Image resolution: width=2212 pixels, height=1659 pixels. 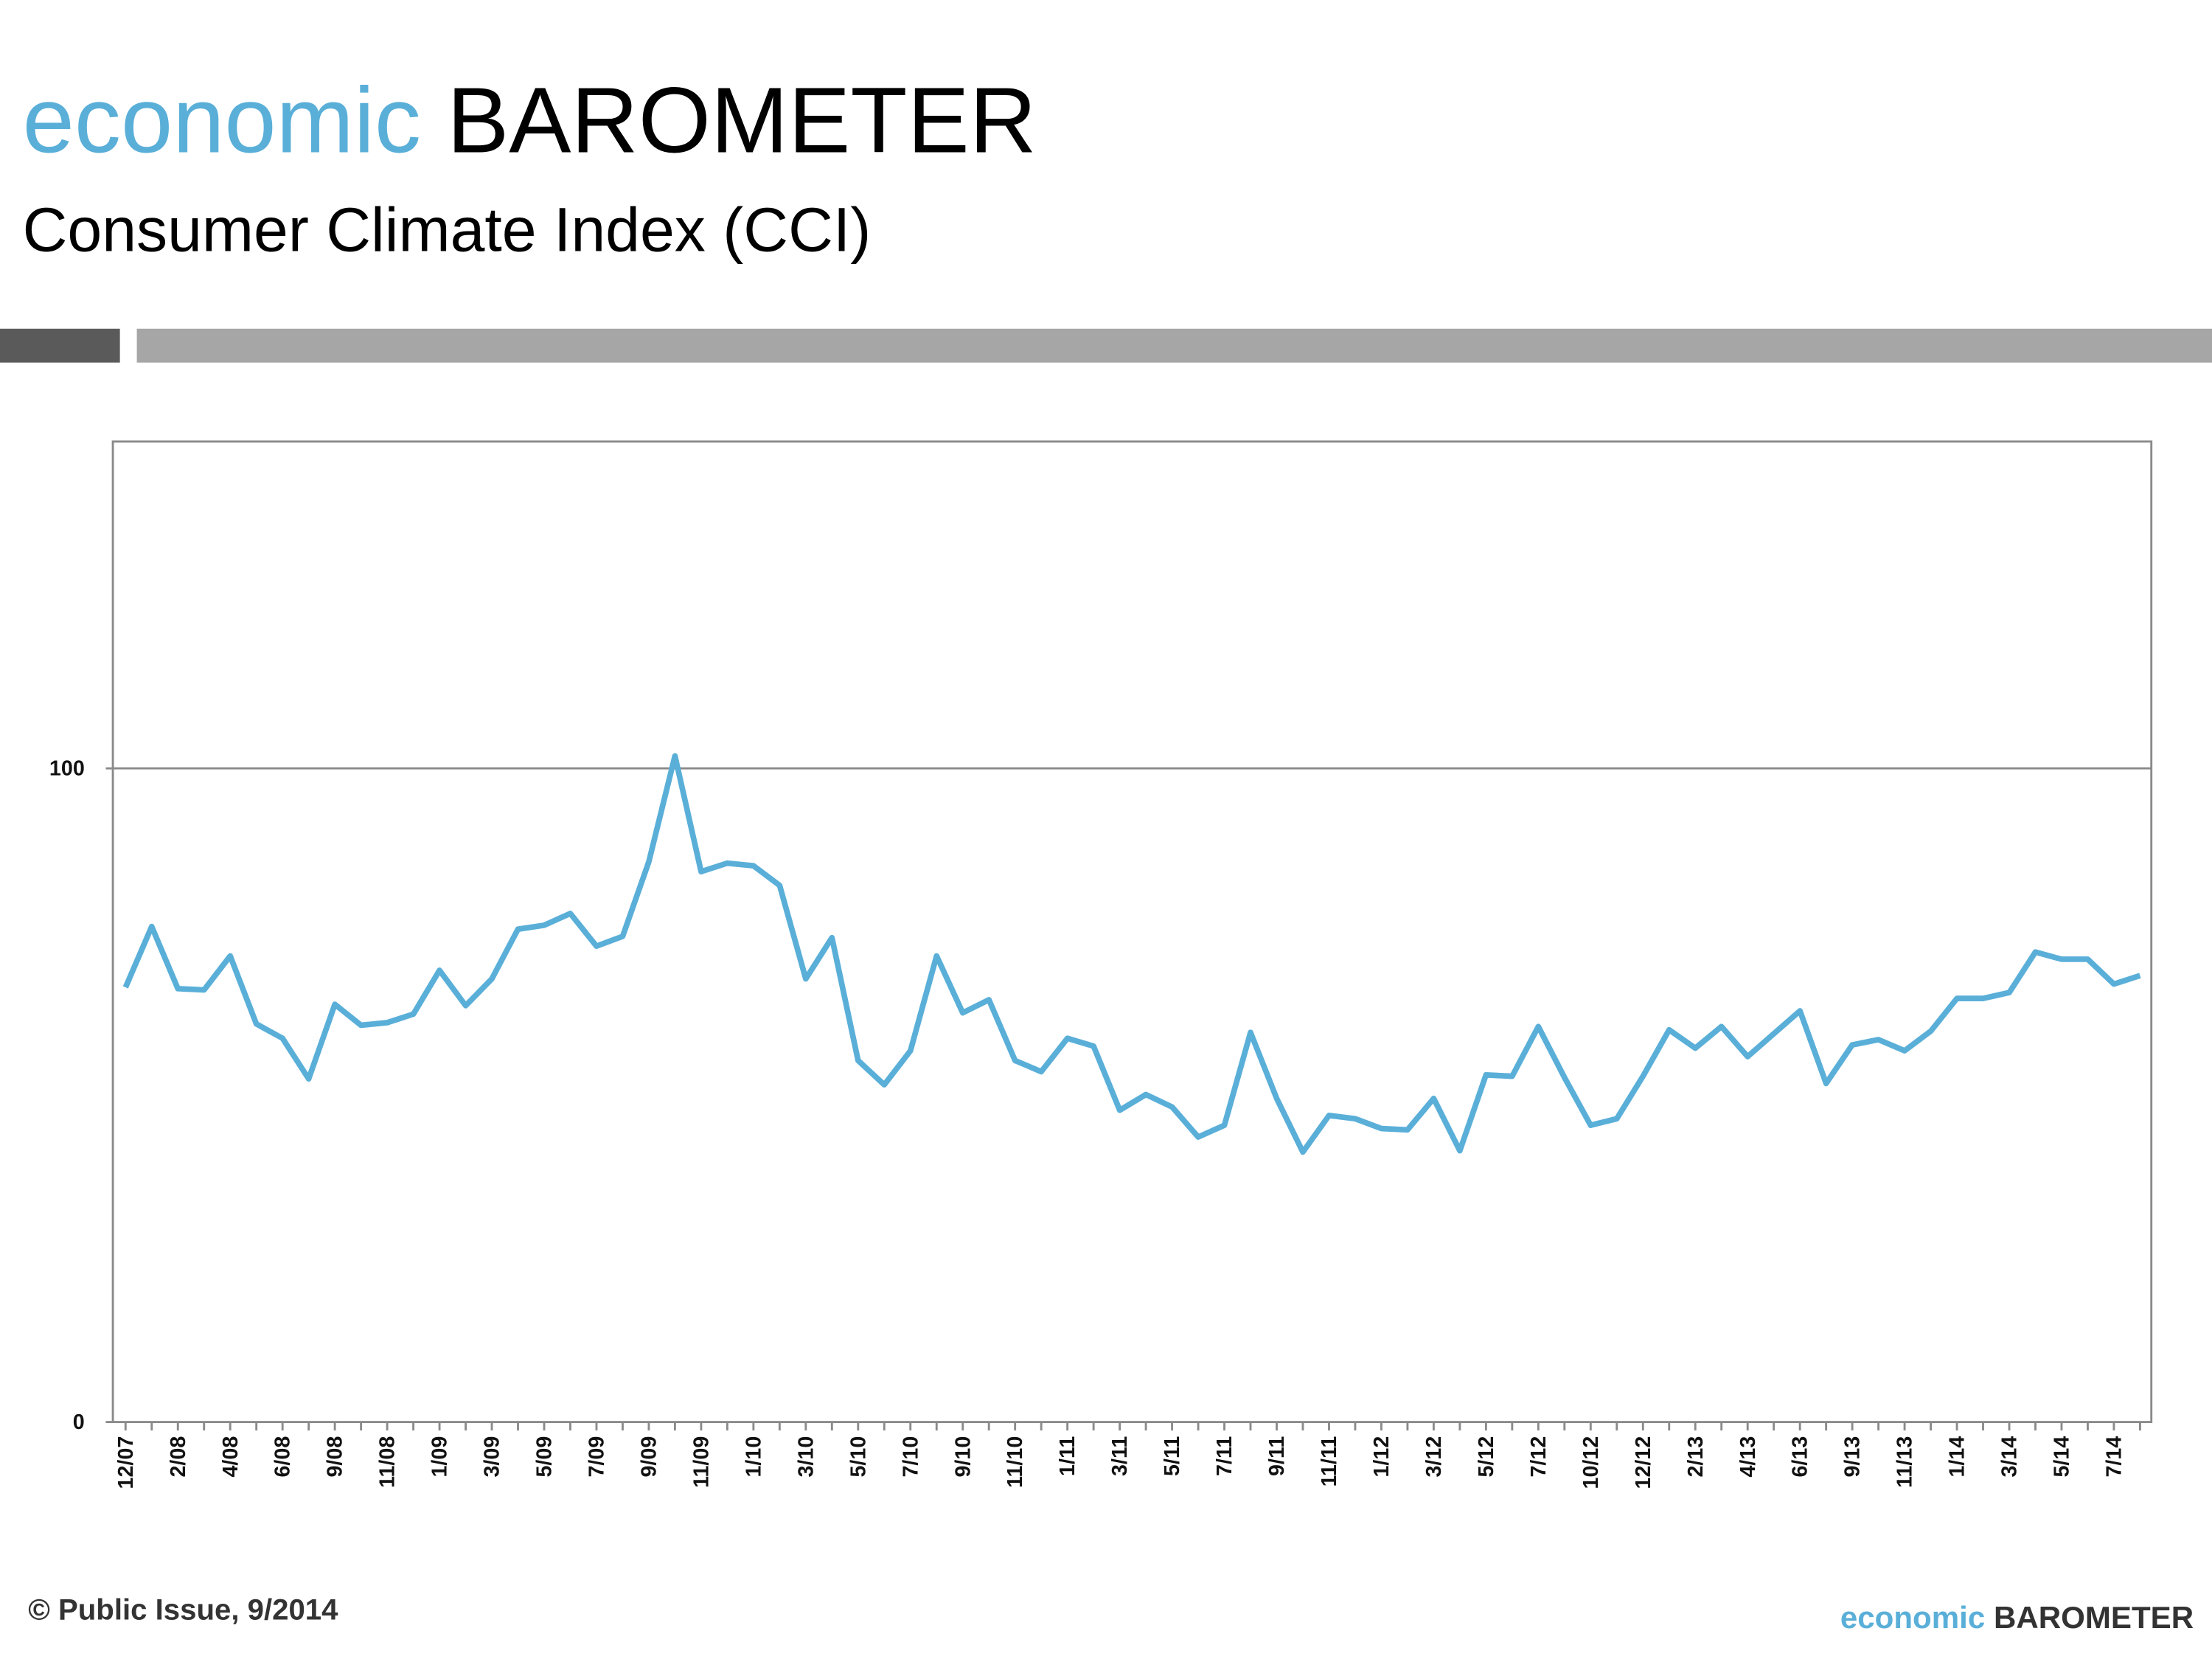 What do you see at coordinates (1120, 1456) in the screenshot?
I see `x-tick-label: 3/11` at bounding box center [1120, 1456].